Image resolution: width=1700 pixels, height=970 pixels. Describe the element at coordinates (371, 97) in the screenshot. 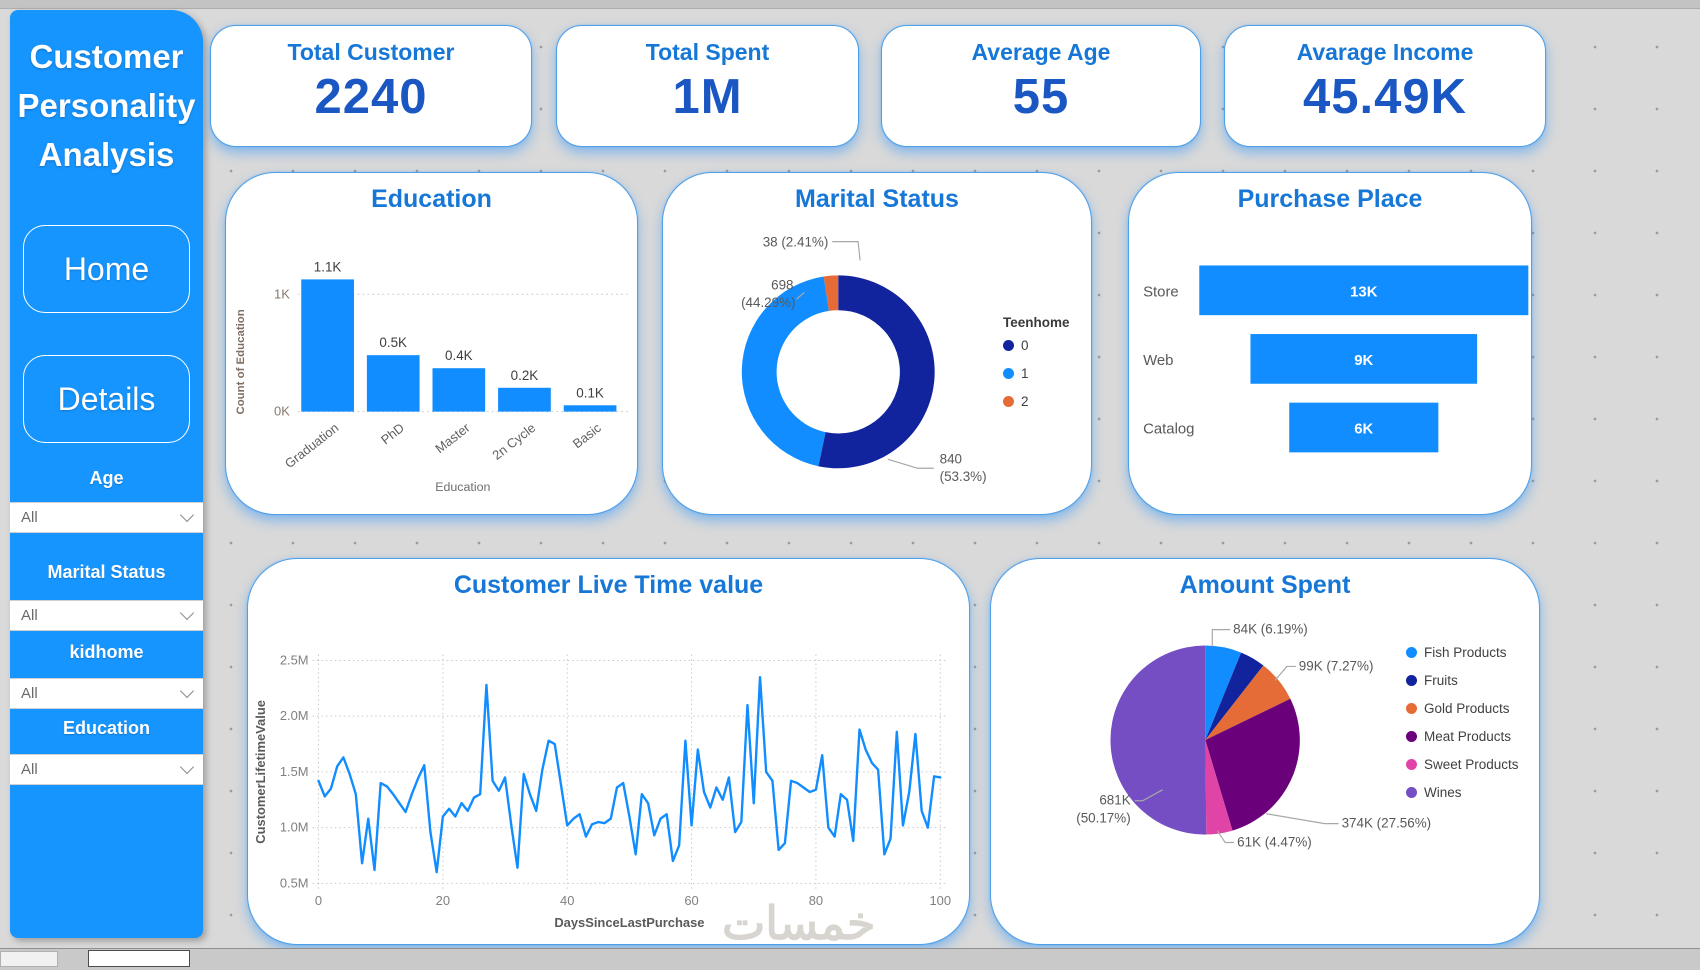

I see `kpi-value: 2240` at that location.